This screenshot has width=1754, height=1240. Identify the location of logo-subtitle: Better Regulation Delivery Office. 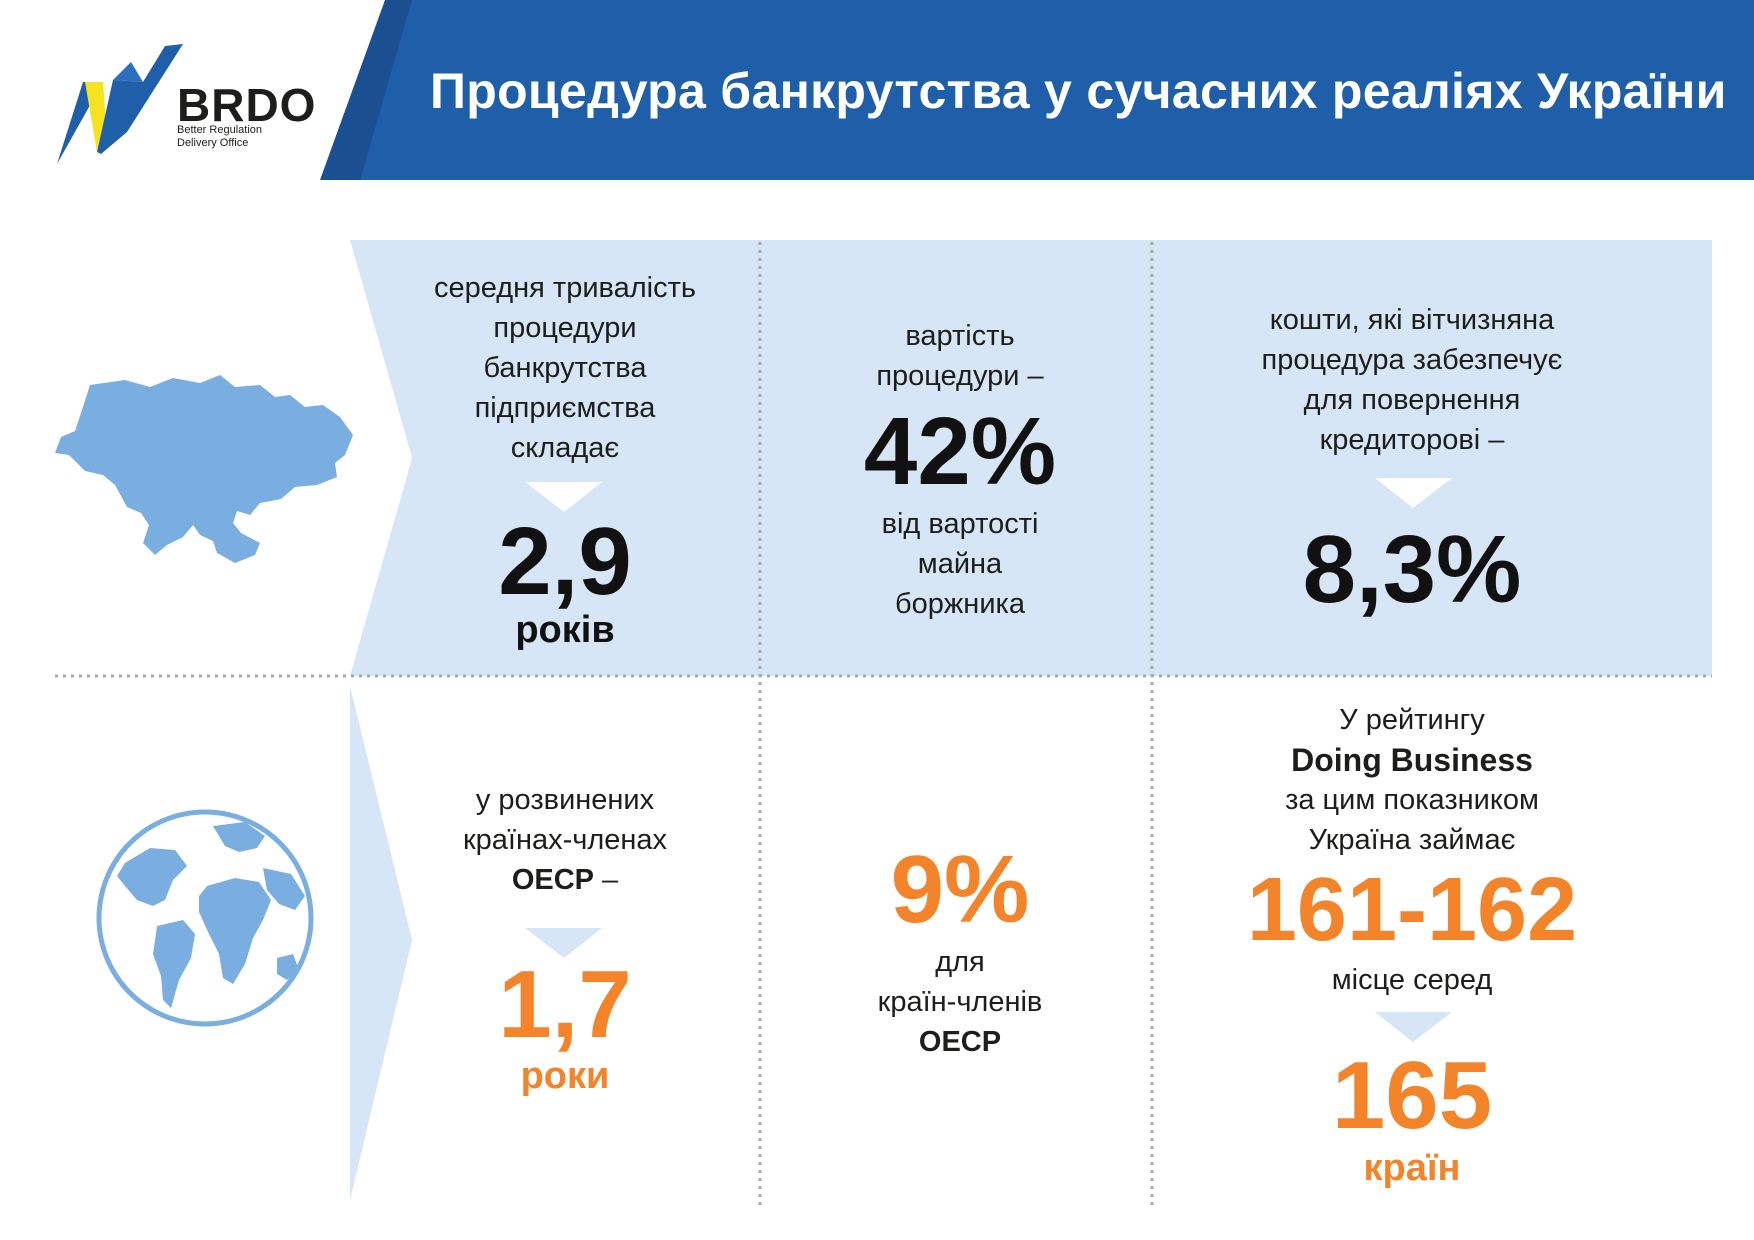
(219, 137).